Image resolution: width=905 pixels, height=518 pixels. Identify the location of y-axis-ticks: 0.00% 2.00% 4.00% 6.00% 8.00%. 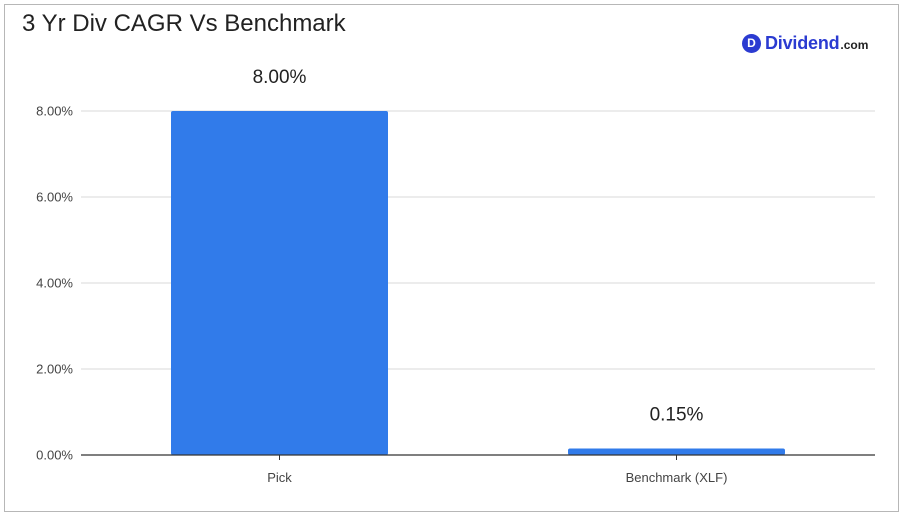
(54, 283).